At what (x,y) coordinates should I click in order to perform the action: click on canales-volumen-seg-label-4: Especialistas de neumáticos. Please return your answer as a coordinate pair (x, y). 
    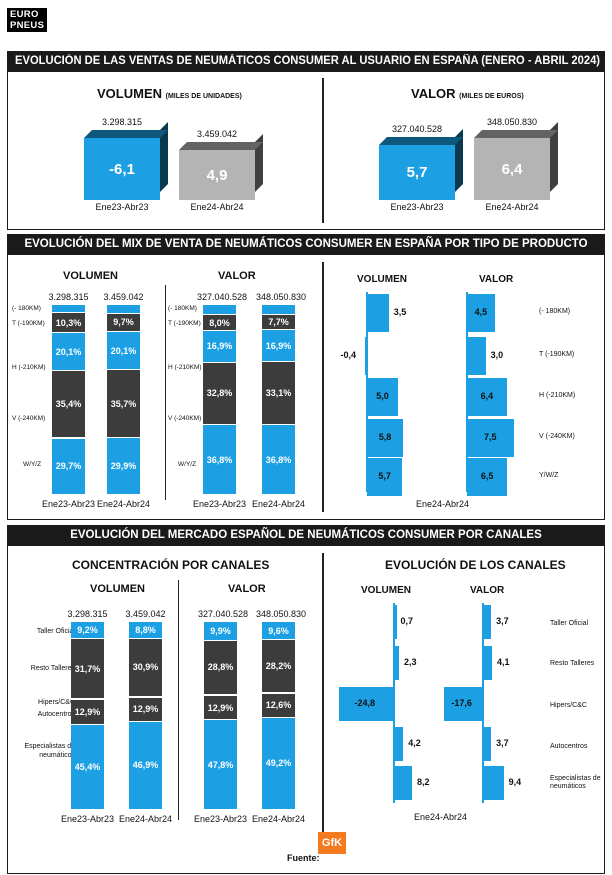
    Looking at the image, I should click on (49, 751).